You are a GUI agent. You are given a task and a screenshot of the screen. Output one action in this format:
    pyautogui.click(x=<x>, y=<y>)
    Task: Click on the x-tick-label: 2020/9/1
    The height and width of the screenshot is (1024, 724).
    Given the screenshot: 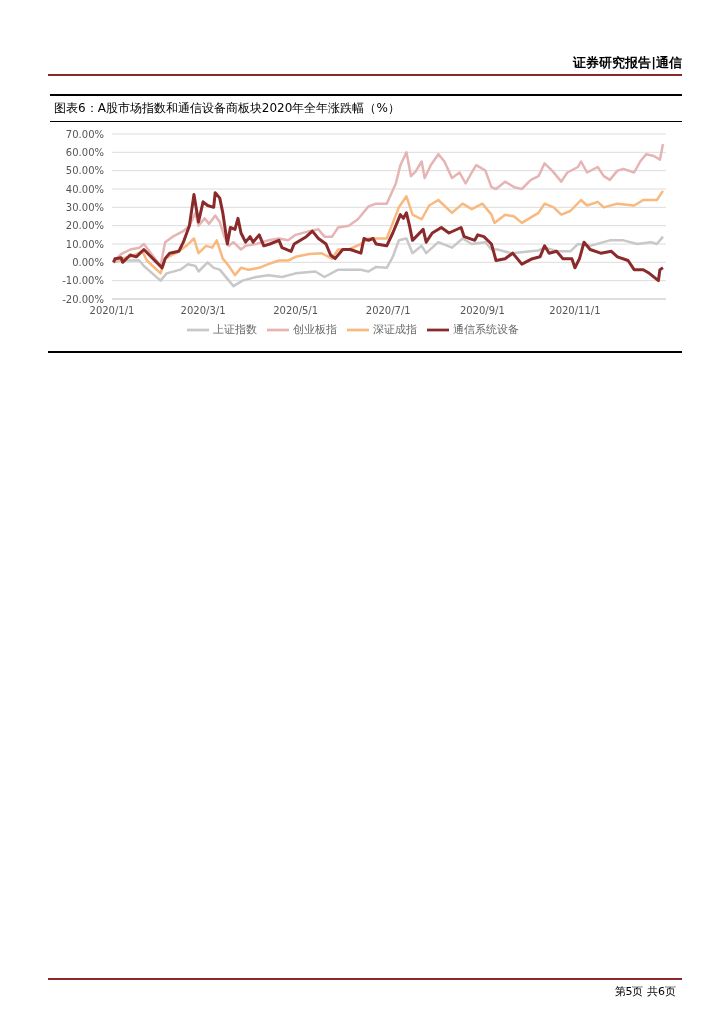 What is the action you would take?
    pyautogui.click(x=482, y=311)
    